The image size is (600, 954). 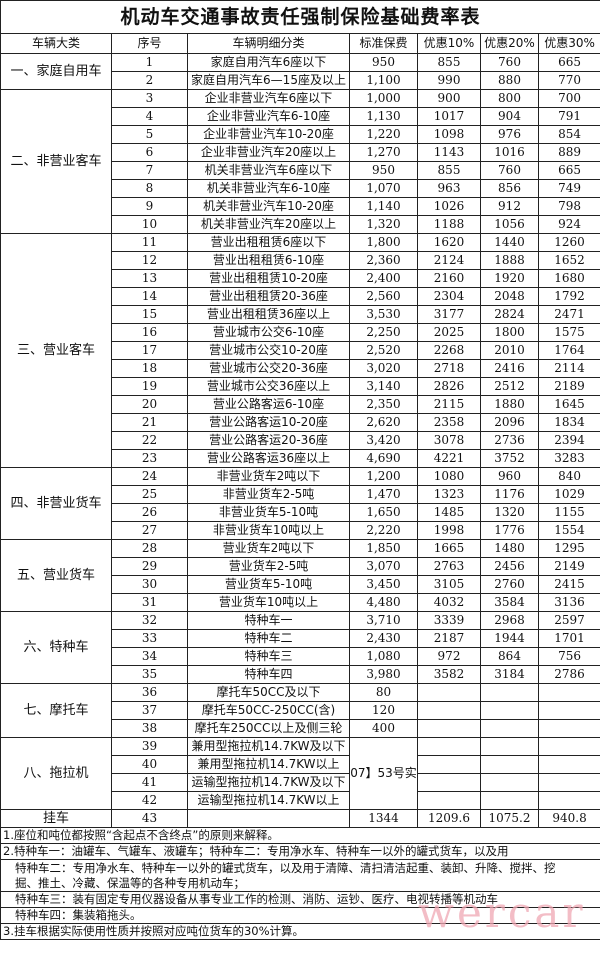 What do you see at coordinates (383, 368) in the screenshot?
I see `standard-premium: 3,020` at bounding box center [383, 368].